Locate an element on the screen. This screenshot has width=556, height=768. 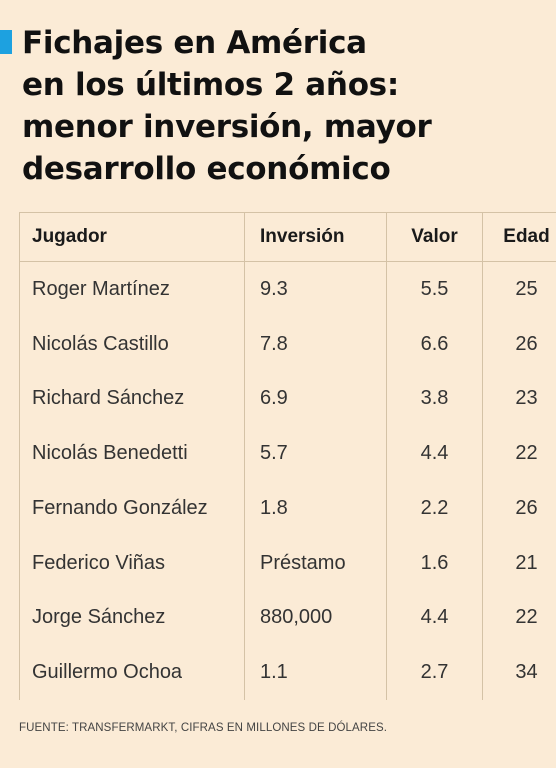
cell-edad: 34 is located at coordinates (519, 672).